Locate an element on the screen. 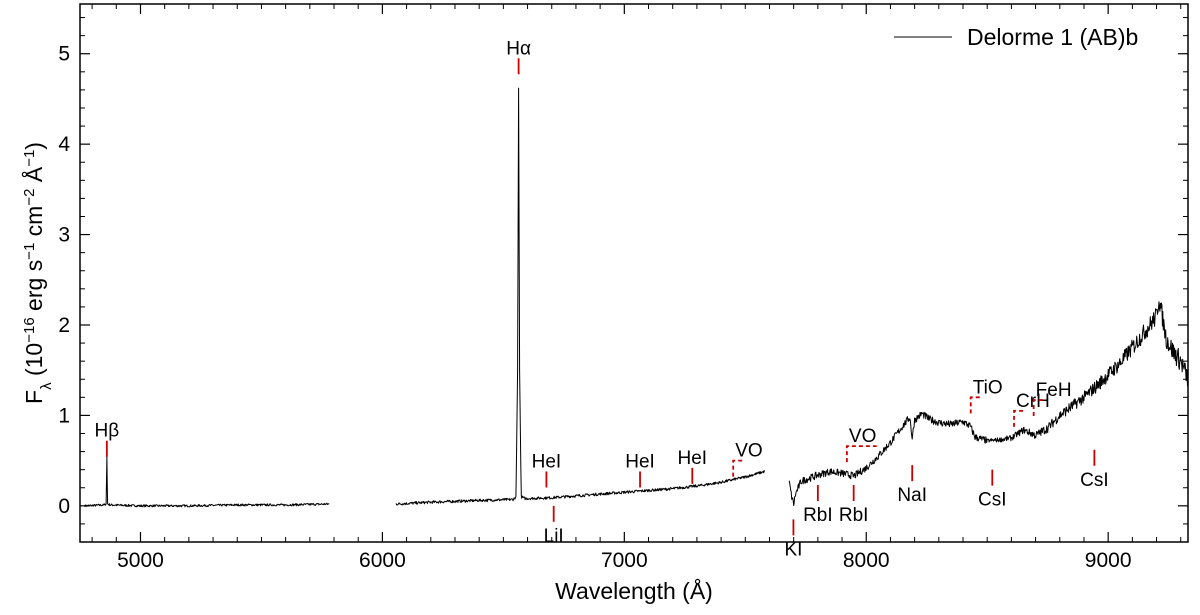  line-marker: NaI is located at coordinates (912, 485).